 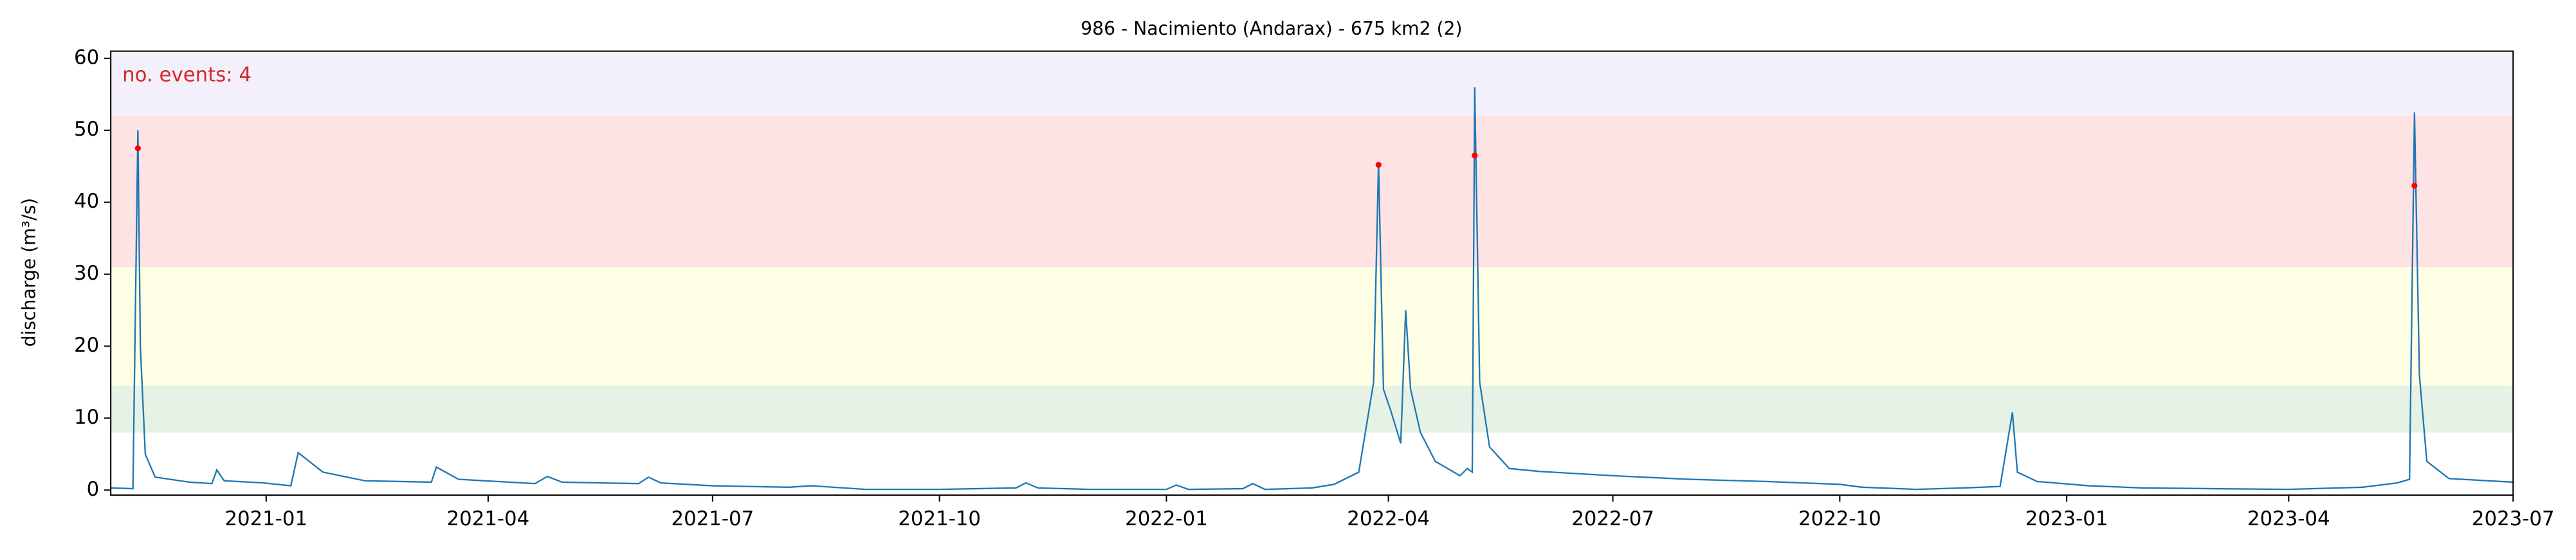 What do you see at coordinates (1388, 518) in the screenshot?
I see `x-tick-label: 2022-04` at bounding box center [1388, 518].